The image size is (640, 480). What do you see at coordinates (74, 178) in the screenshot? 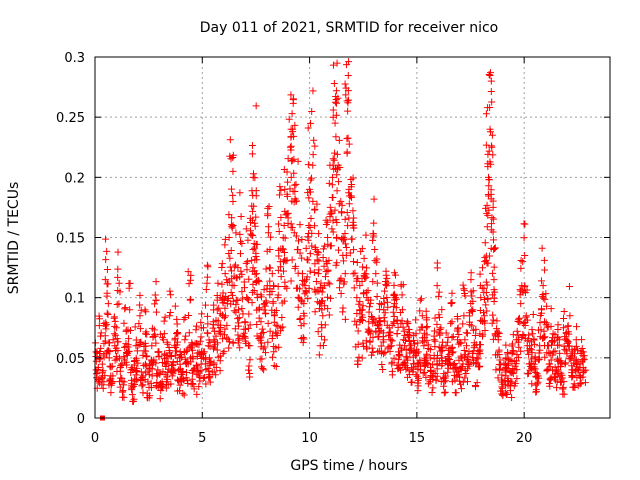
I see `y-tick-label: 0.2` at bounding box center [74, 178].